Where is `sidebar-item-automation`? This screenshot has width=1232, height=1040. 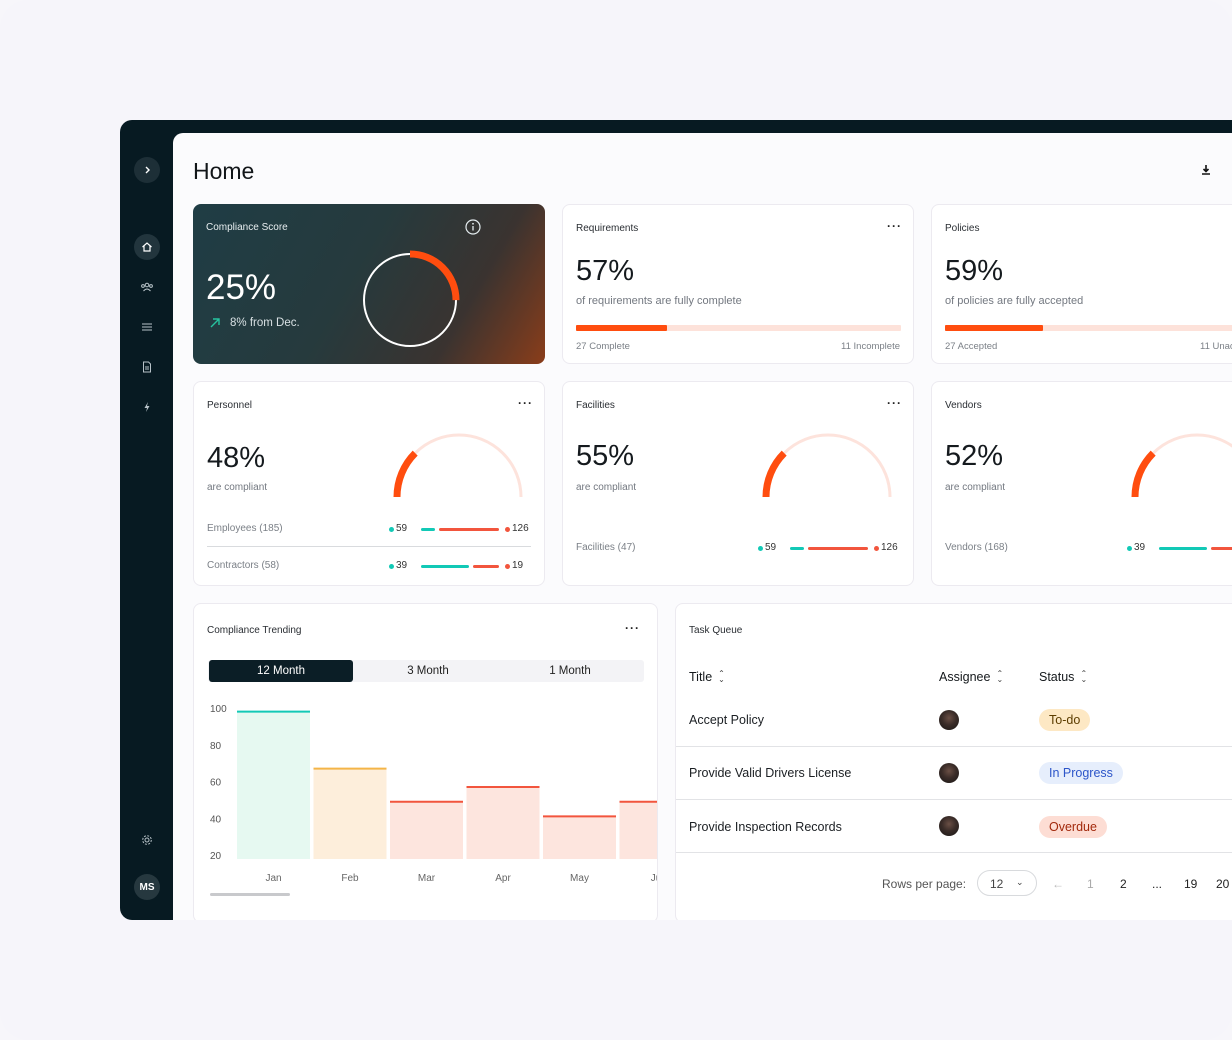 sidebar-item-automation is located at coordinates (147, 407).